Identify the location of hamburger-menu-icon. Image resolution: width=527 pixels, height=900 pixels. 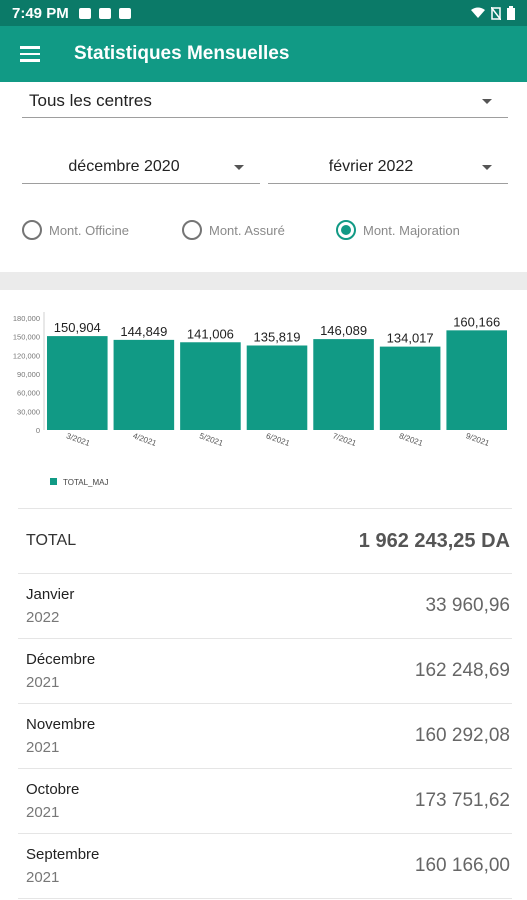
(30, 54).